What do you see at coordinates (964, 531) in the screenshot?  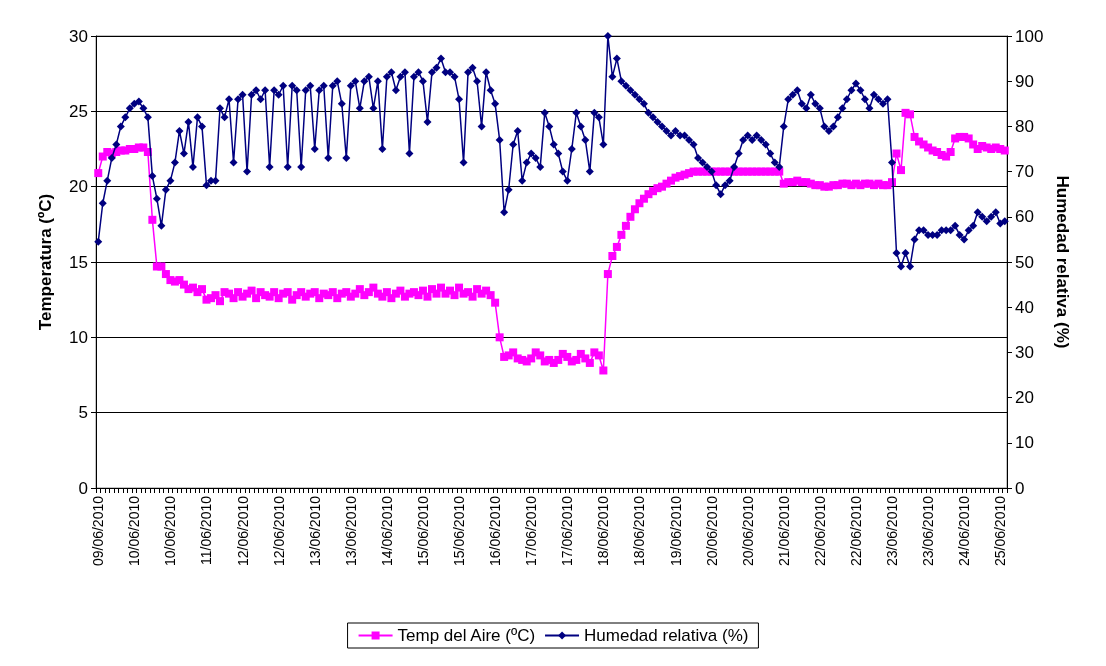 I see `x-tick-label: 24/06/2010` at bounding box center [964, 531].